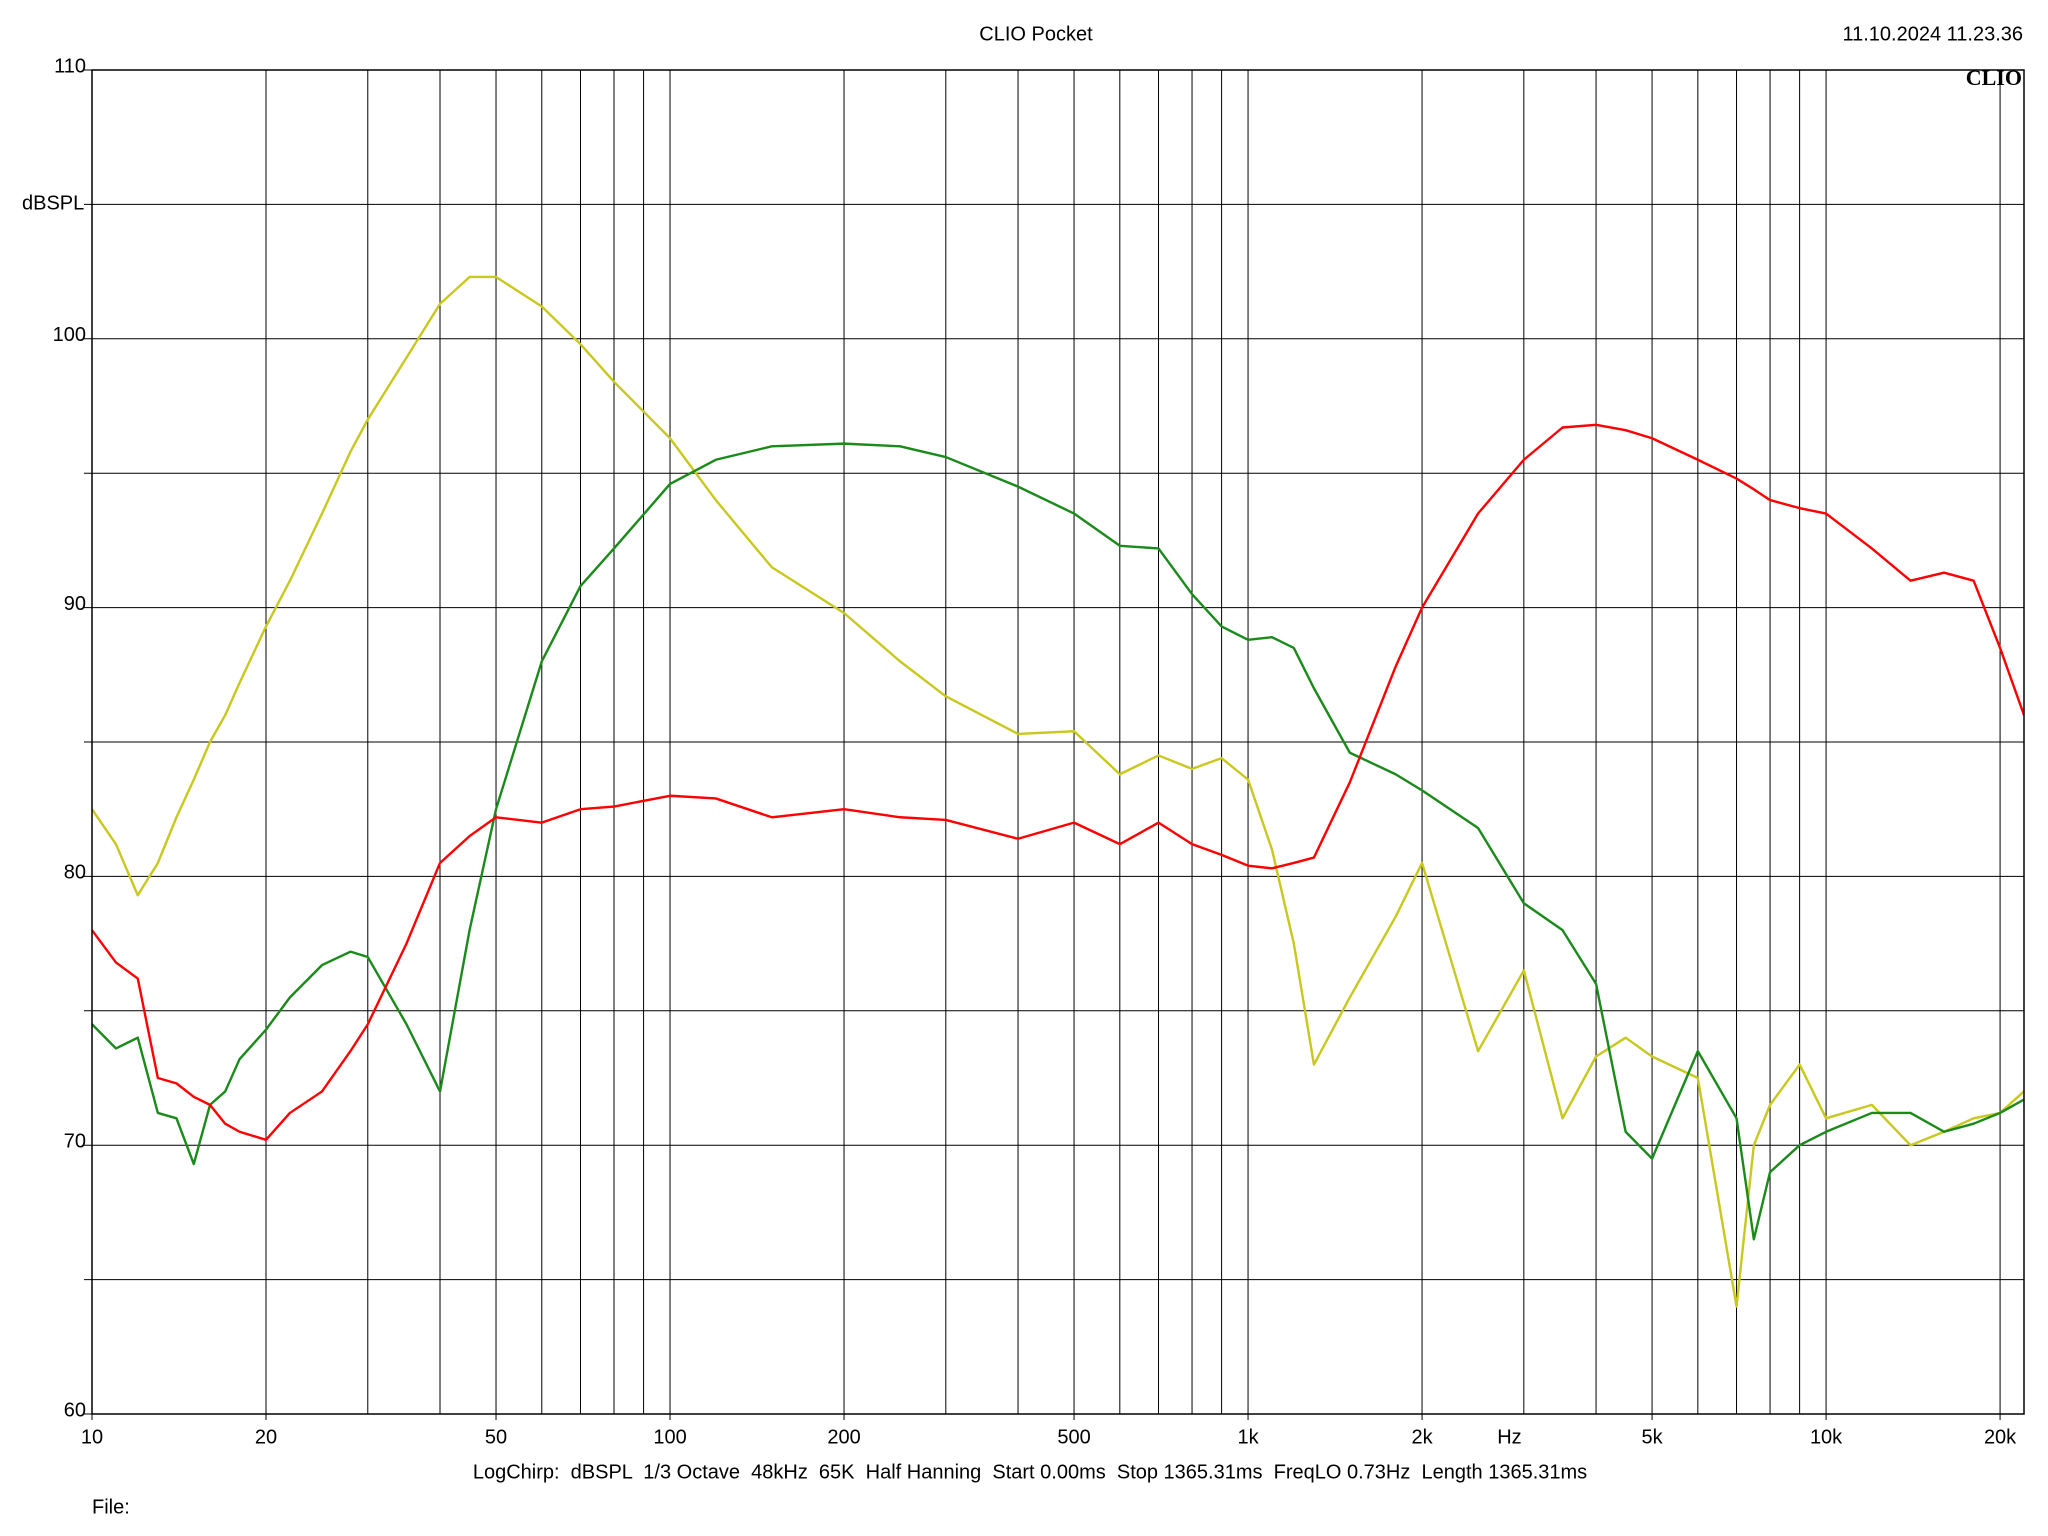 The width and height of the screenshot is (2048, 1536). I want to click on y-axis-label: dBSPL, so click(53, 204).